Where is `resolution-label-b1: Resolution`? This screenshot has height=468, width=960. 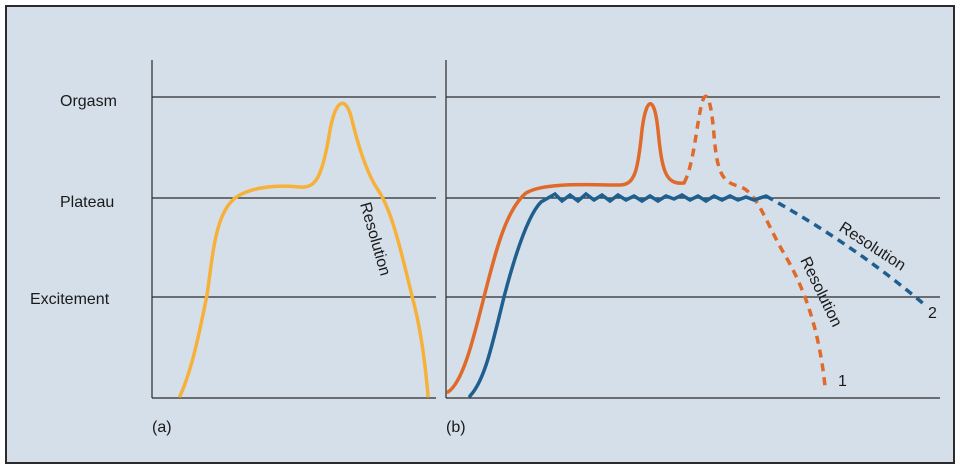
resolution-label-b1: Resolution is located at coordinates (820, 291).